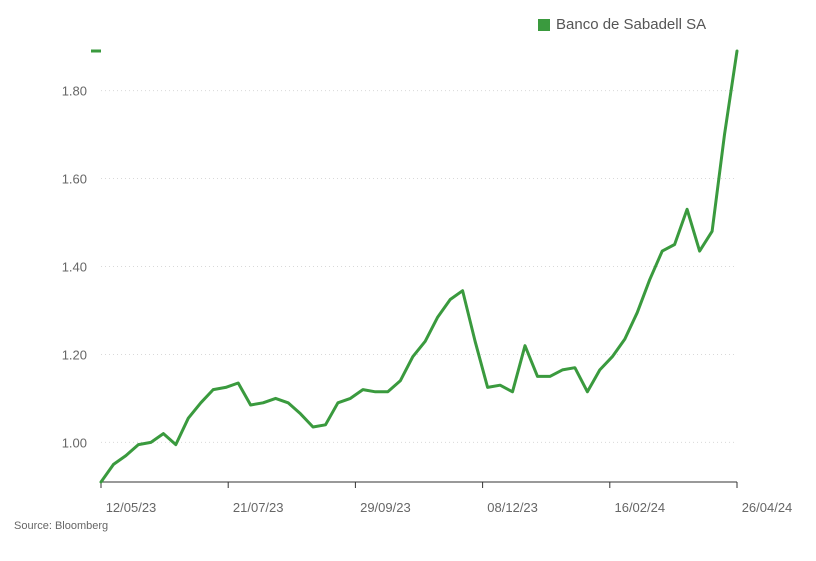 The height and width of the screenshot is (561, 816). Describe the element at coordinates (544, 24) in the screenshot. I see `legend-swatch` at that location.